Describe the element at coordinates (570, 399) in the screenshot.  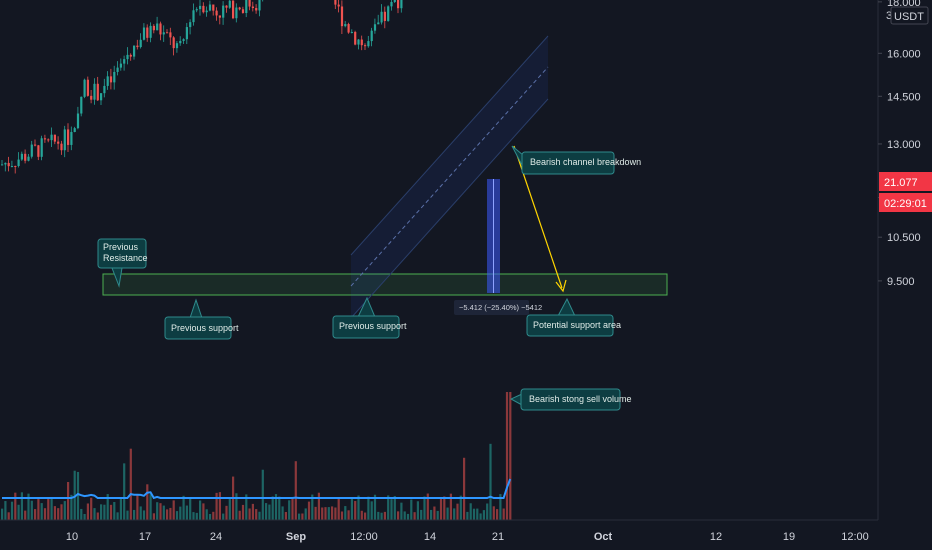
I see `callout-sell-volume: Bearish stong sell volume` at that location.